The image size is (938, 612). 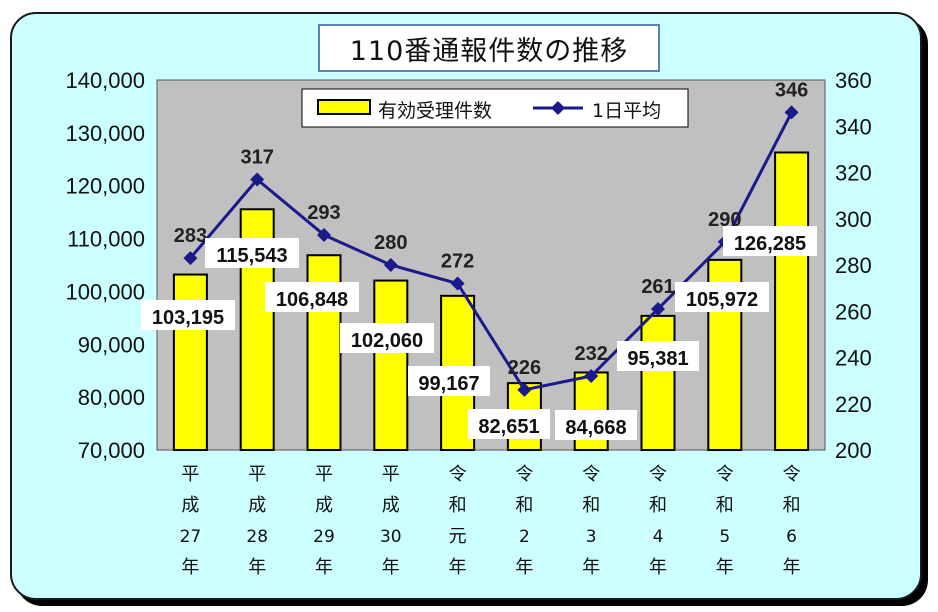 What do you see at coordinates (770, 244) in the screenshot?
I see `bar-data-label: 126,285` at bounding box center [770, 244].